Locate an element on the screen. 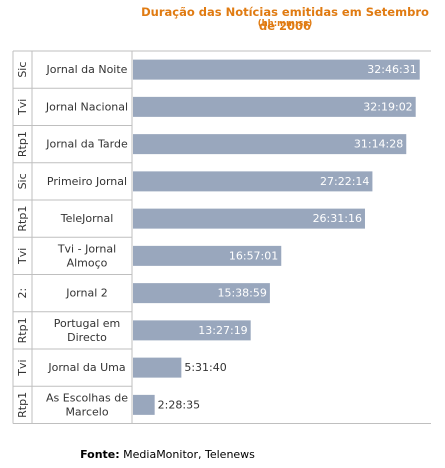  program-label: Jornal da Noite is located at coordinates (87, 69).